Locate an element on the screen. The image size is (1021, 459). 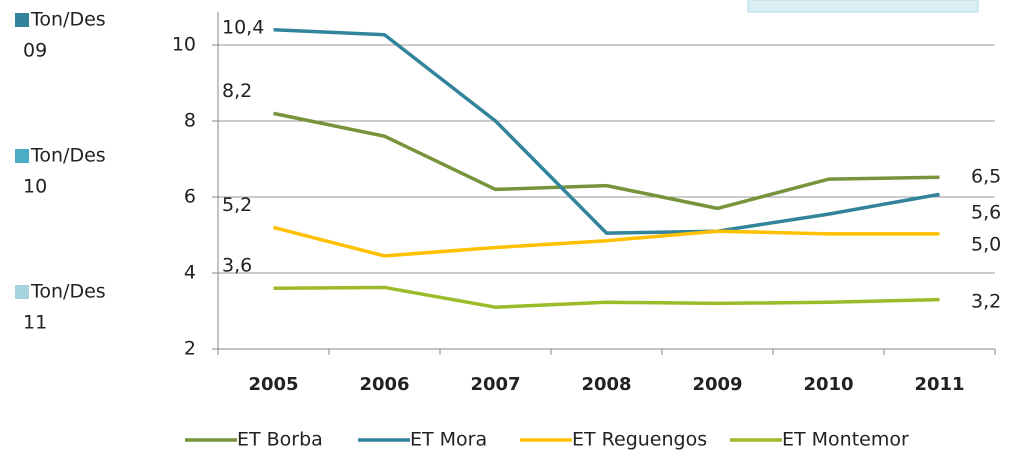
title-box-cropped is located at coordinates (863, 6).